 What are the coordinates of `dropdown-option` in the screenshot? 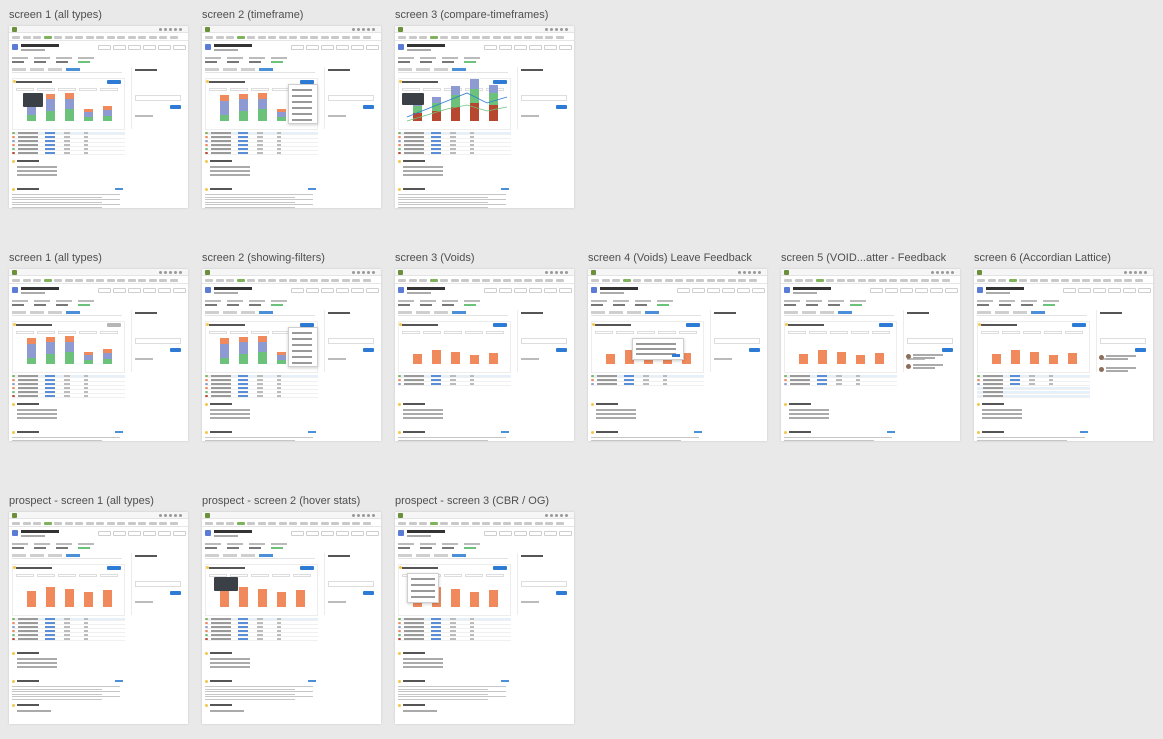 It's located at (302, 345).